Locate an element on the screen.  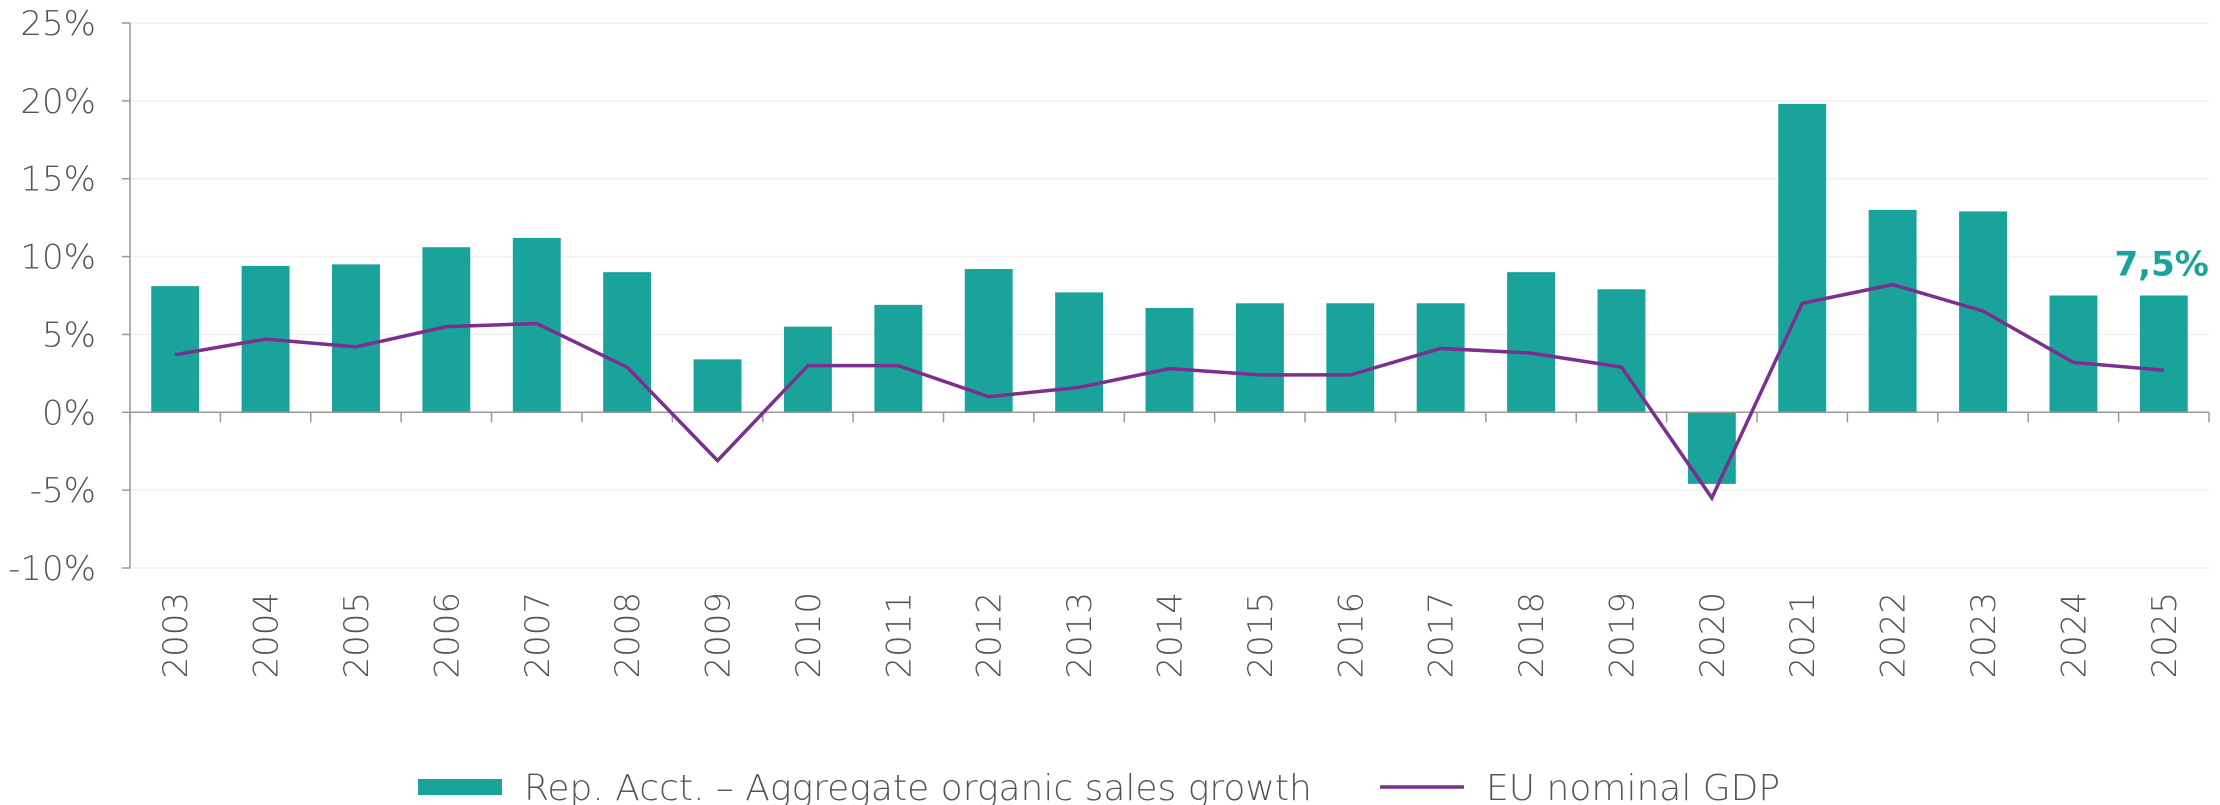
y-tick-label: 25% is located at coordinates (58, 24).